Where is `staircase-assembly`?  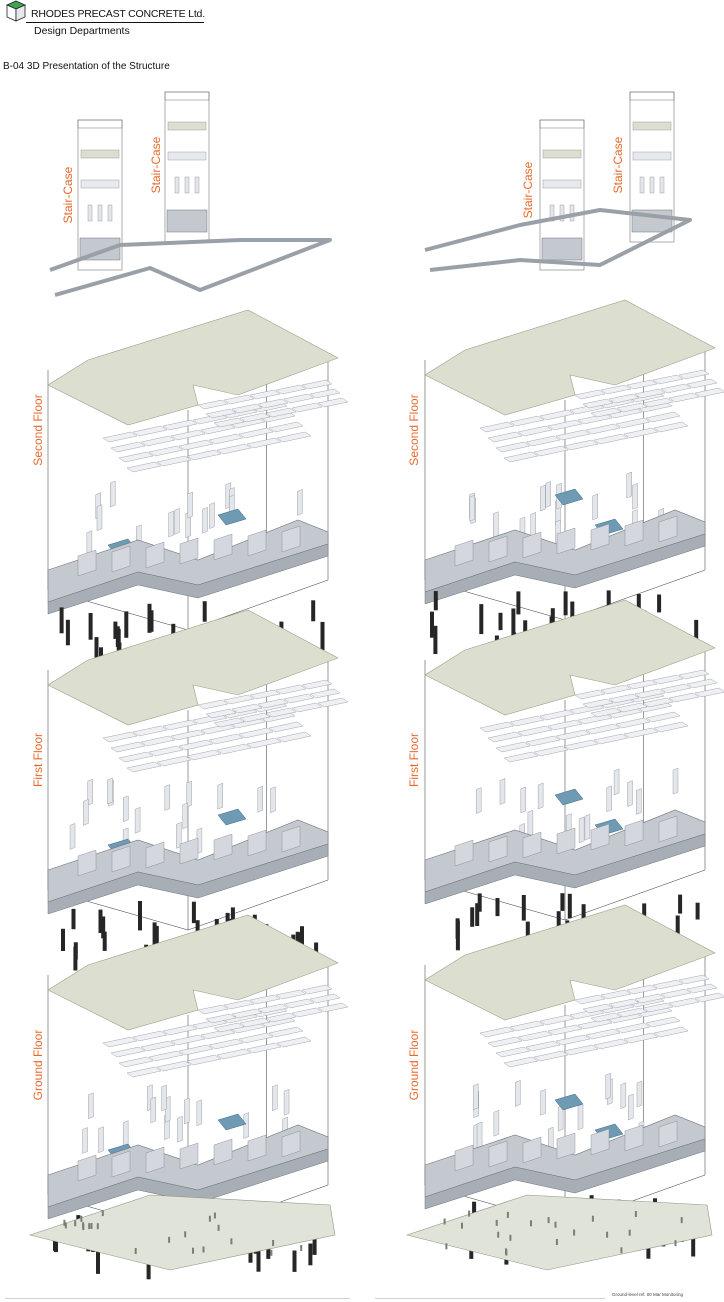 staircase-assembly is located at coordinates (557, 181).